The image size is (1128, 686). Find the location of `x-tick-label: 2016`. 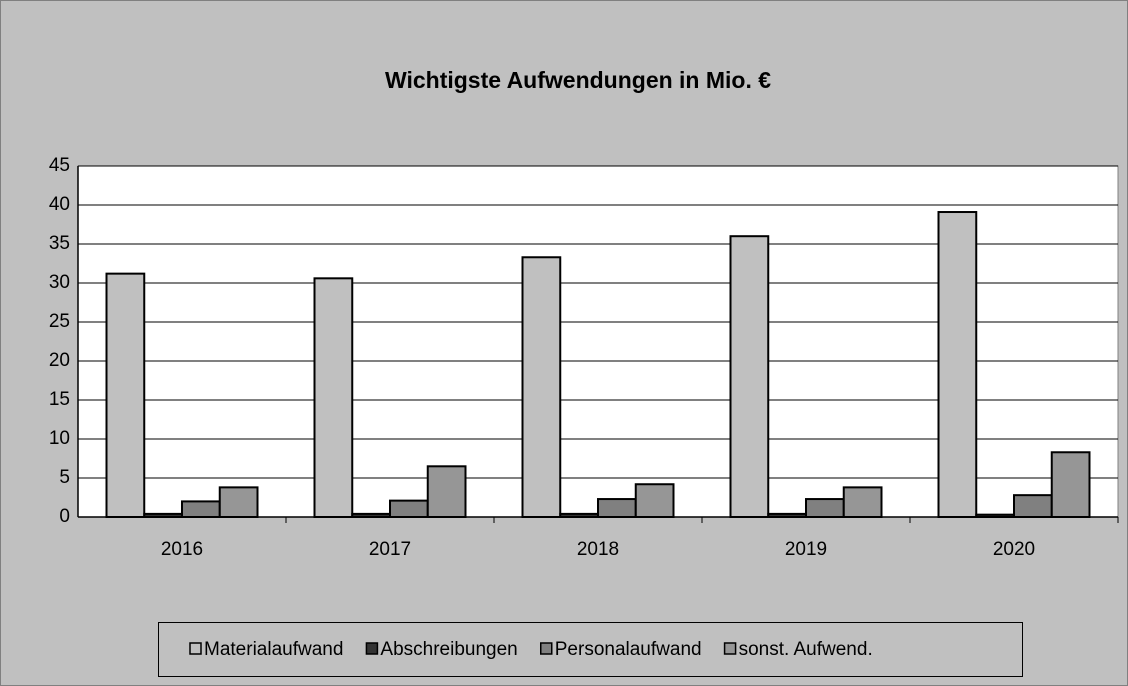

x-tick-label: 2016 is located at coordinates (182, 549).